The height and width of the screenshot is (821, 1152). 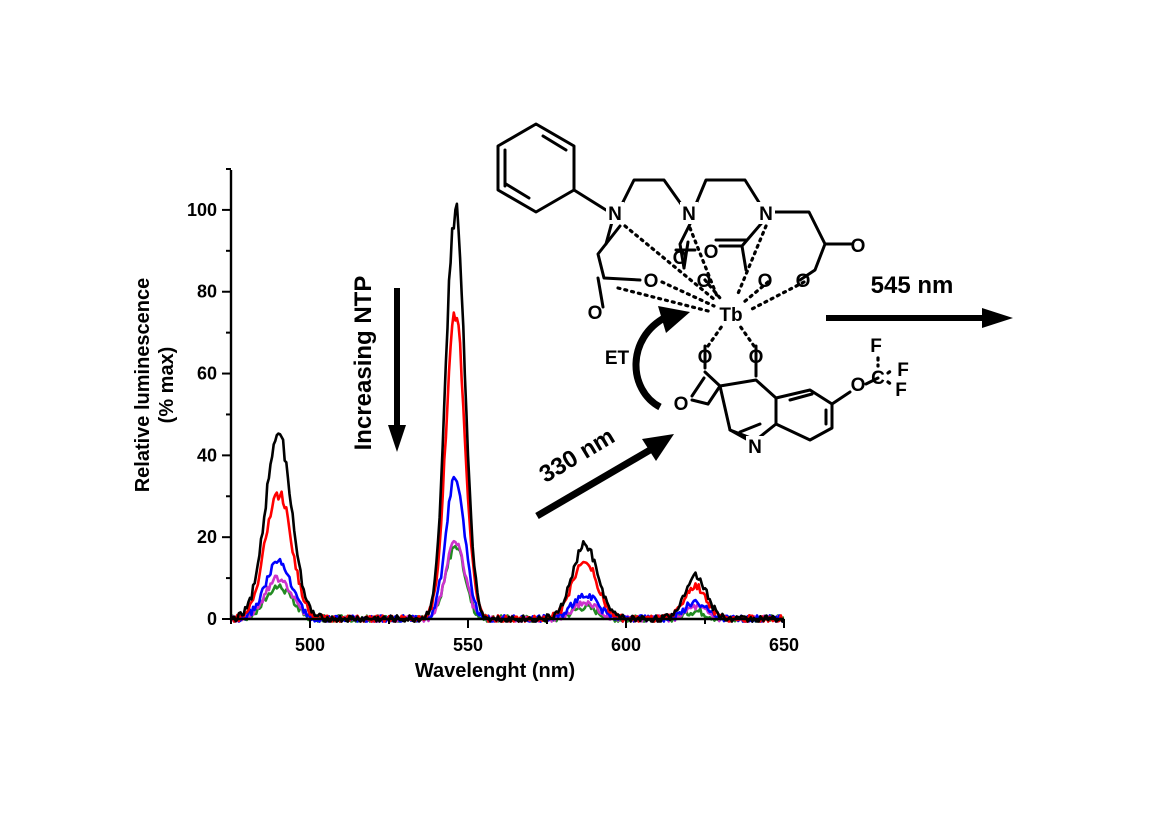 What do you see at coordinates (755, 447) in the screenshot?
I see `atom-n4: N` at bounding box center [755, 447].